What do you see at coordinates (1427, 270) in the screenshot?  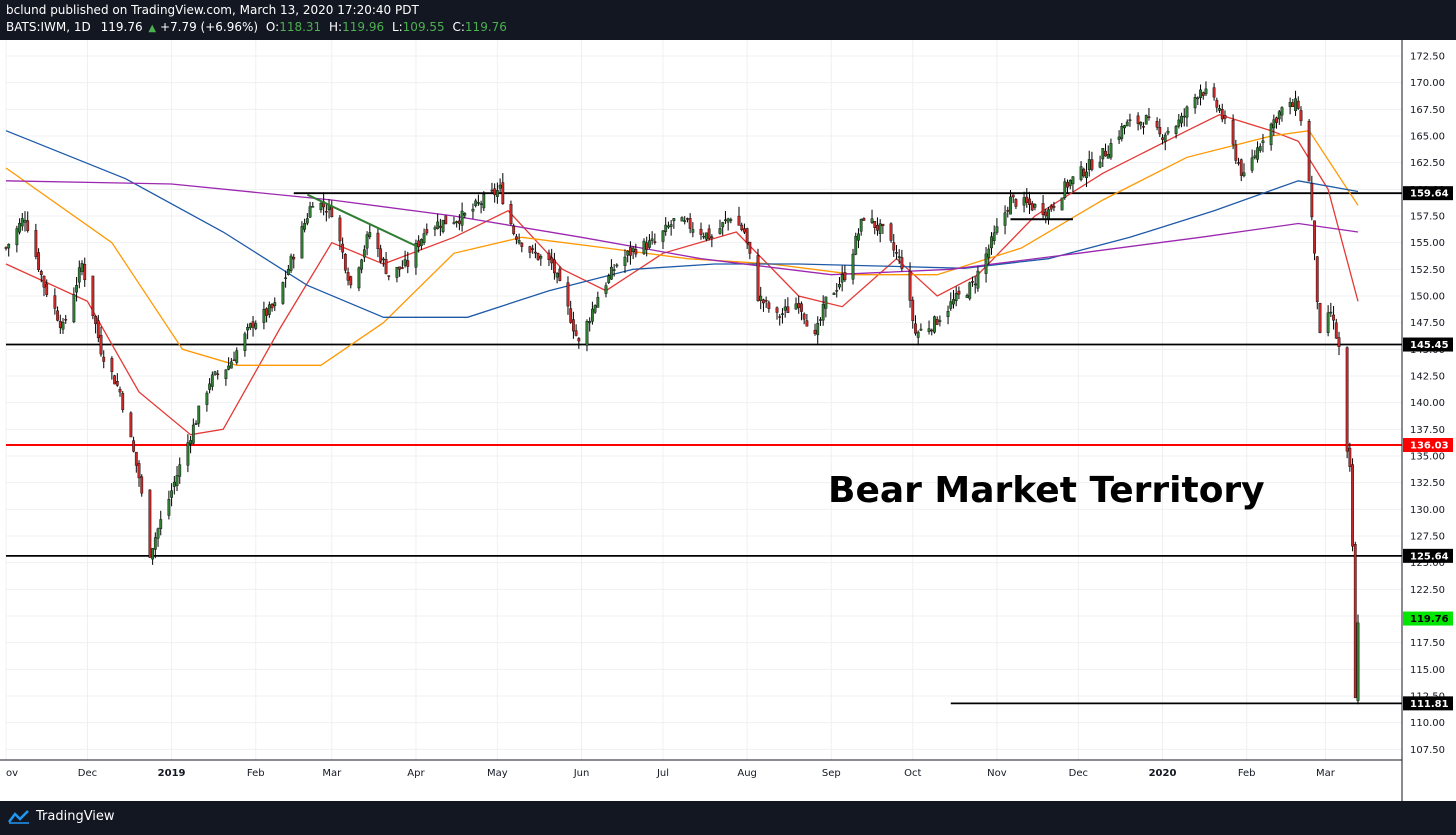 I see `y-tick-label: 152.50` at bounding box center [1427, 270].